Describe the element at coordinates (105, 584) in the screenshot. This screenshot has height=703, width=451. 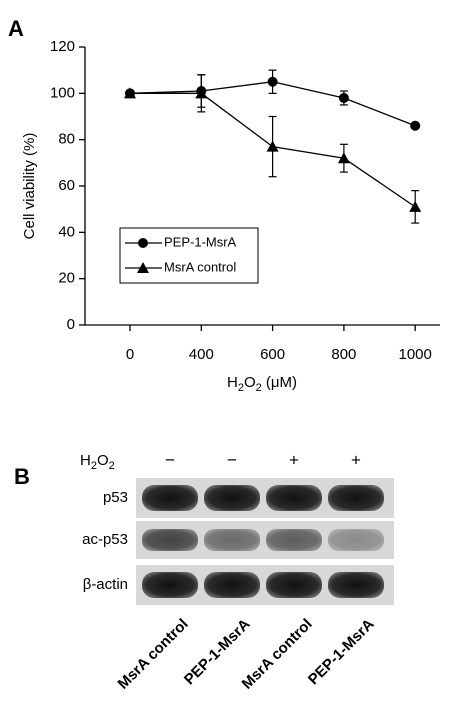
I see `row-label: β-actin` at that location.